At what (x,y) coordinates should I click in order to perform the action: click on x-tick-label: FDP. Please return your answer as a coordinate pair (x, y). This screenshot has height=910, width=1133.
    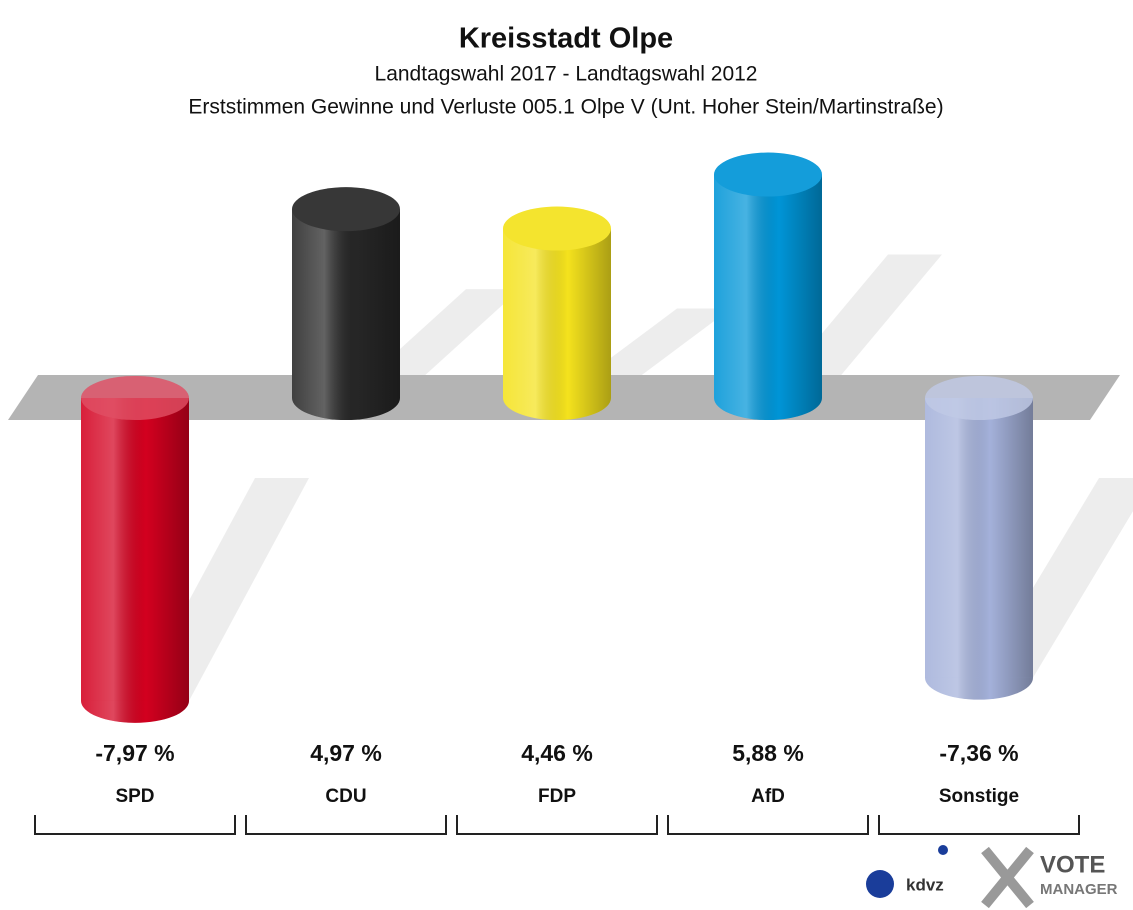
    Looking at the image, I should click on (557, 796).